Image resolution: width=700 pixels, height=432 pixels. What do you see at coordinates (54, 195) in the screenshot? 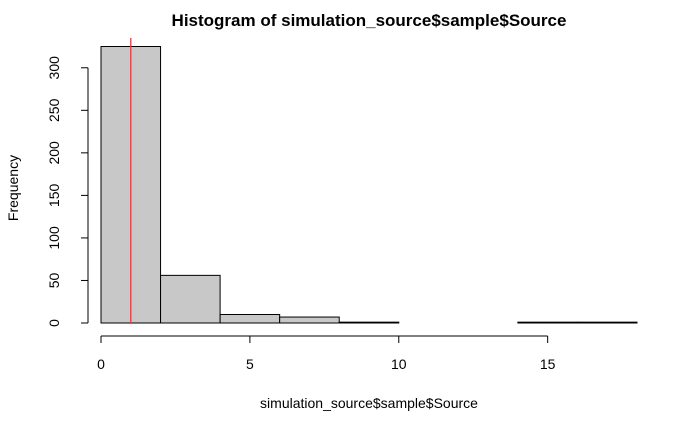
I see `y-tick-label-3: 150` at bounding box center [54, 195].